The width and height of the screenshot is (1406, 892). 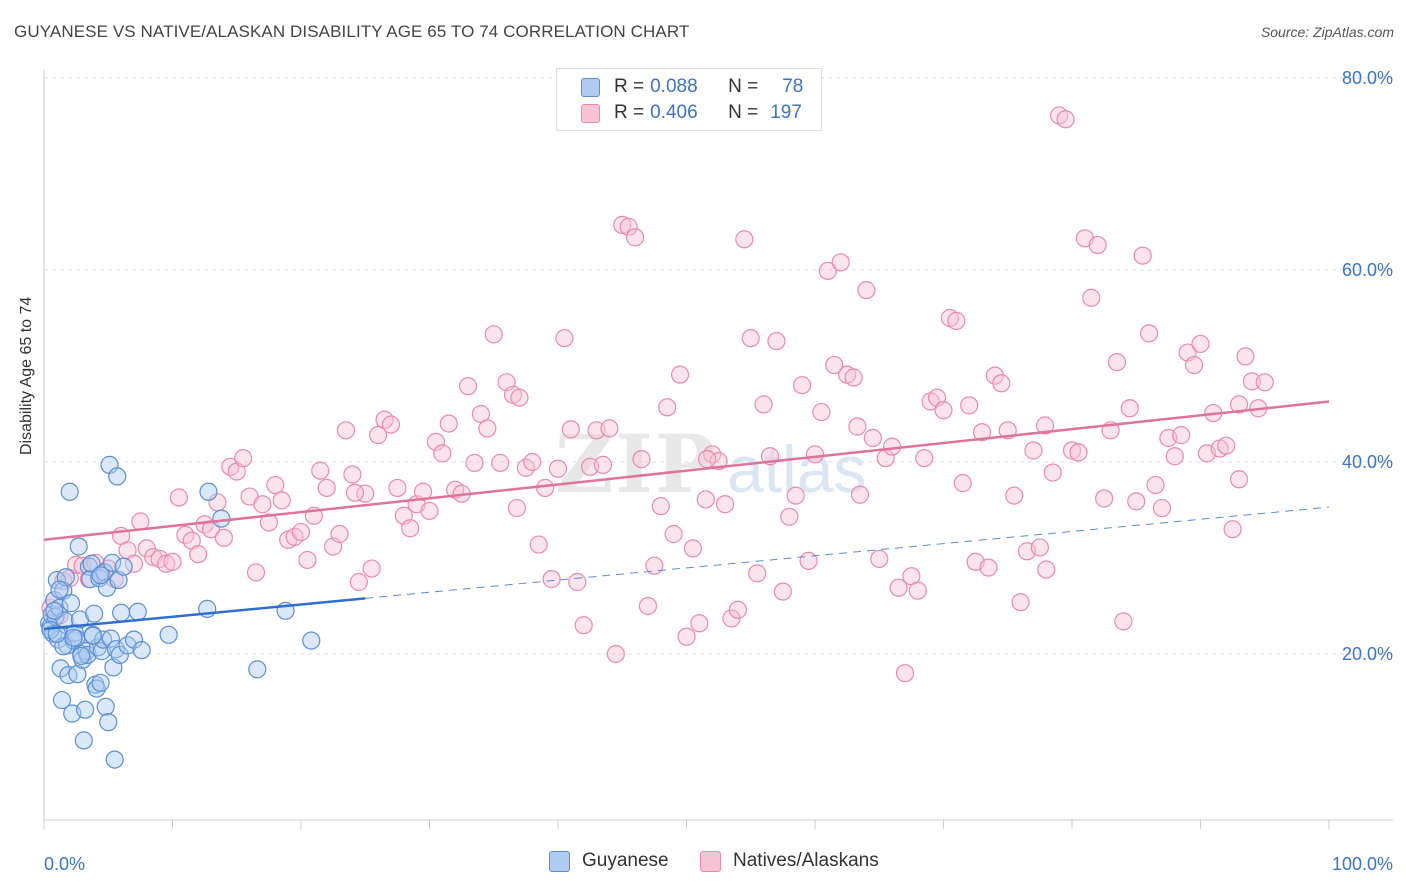 I want to click on stats-row-guyanese: R = 0.088 N = 78, so click(x=692, y=87).